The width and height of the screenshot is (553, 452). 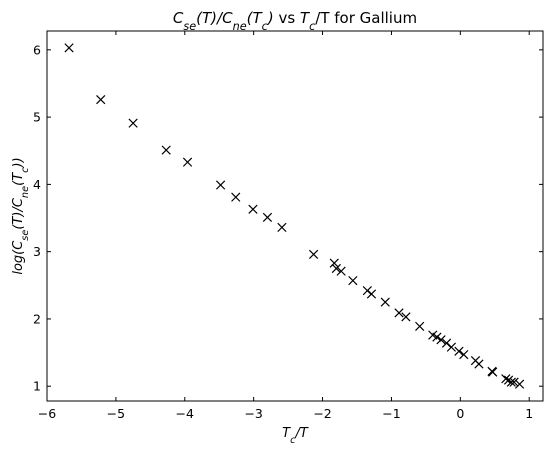 I want to click on x-tick-label: −4, so click(x=185, y=413).